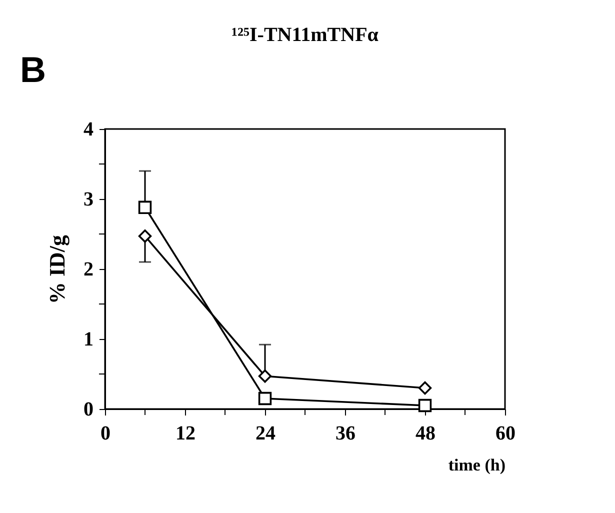 The image size is (615, 513). Describe the element at coordinates (89, 409) in the screenshot. I see `y-tick-label: 0` at that location.